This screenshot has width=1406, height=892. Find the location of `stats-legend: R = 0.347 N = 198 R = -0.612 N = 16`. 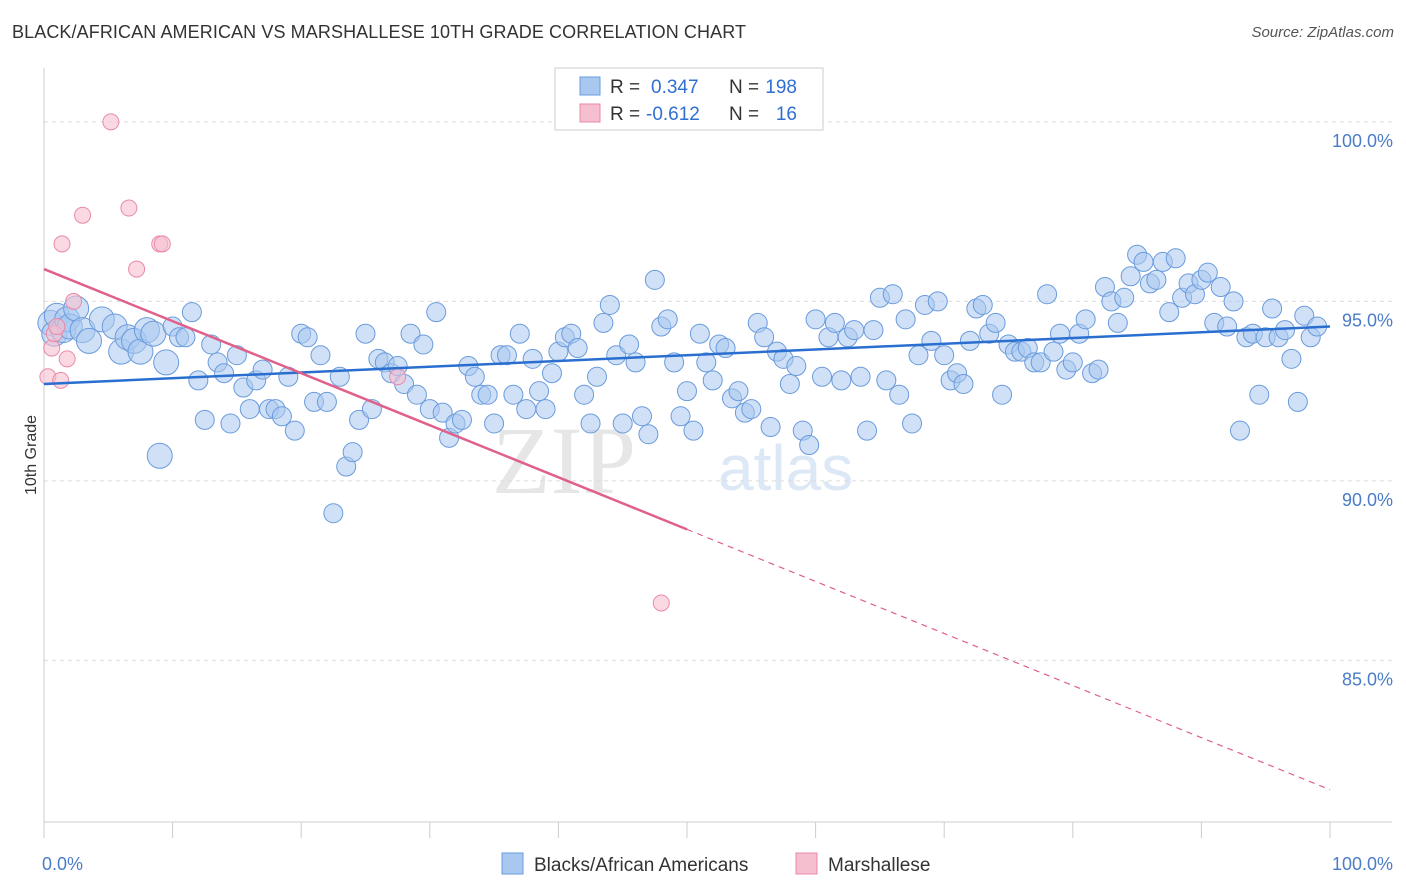

stats-legend: R = 0.347 N = 198 R = -0.612 N = 16 is located at coordinates (689, 99).